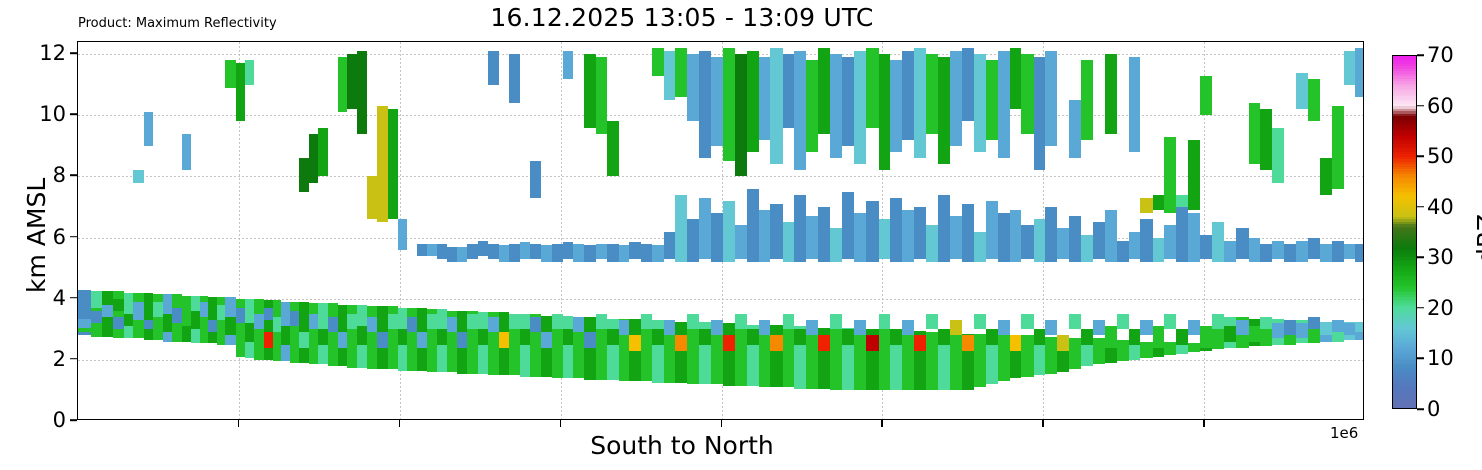  Describe the element at coordinates (882, 423) in the screenshot. I see `x-tick-mark` at that location.